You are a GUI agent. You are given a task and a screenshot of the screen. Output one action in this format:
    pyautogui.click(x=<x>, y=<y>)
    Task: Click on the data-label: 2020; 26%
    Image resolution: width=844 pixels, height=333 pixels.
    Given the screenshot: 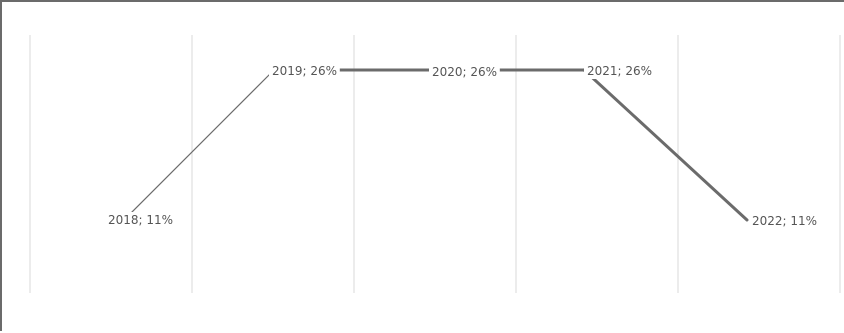 What is the action you would take?
    pyautogui.click(x=464, y=72)
    